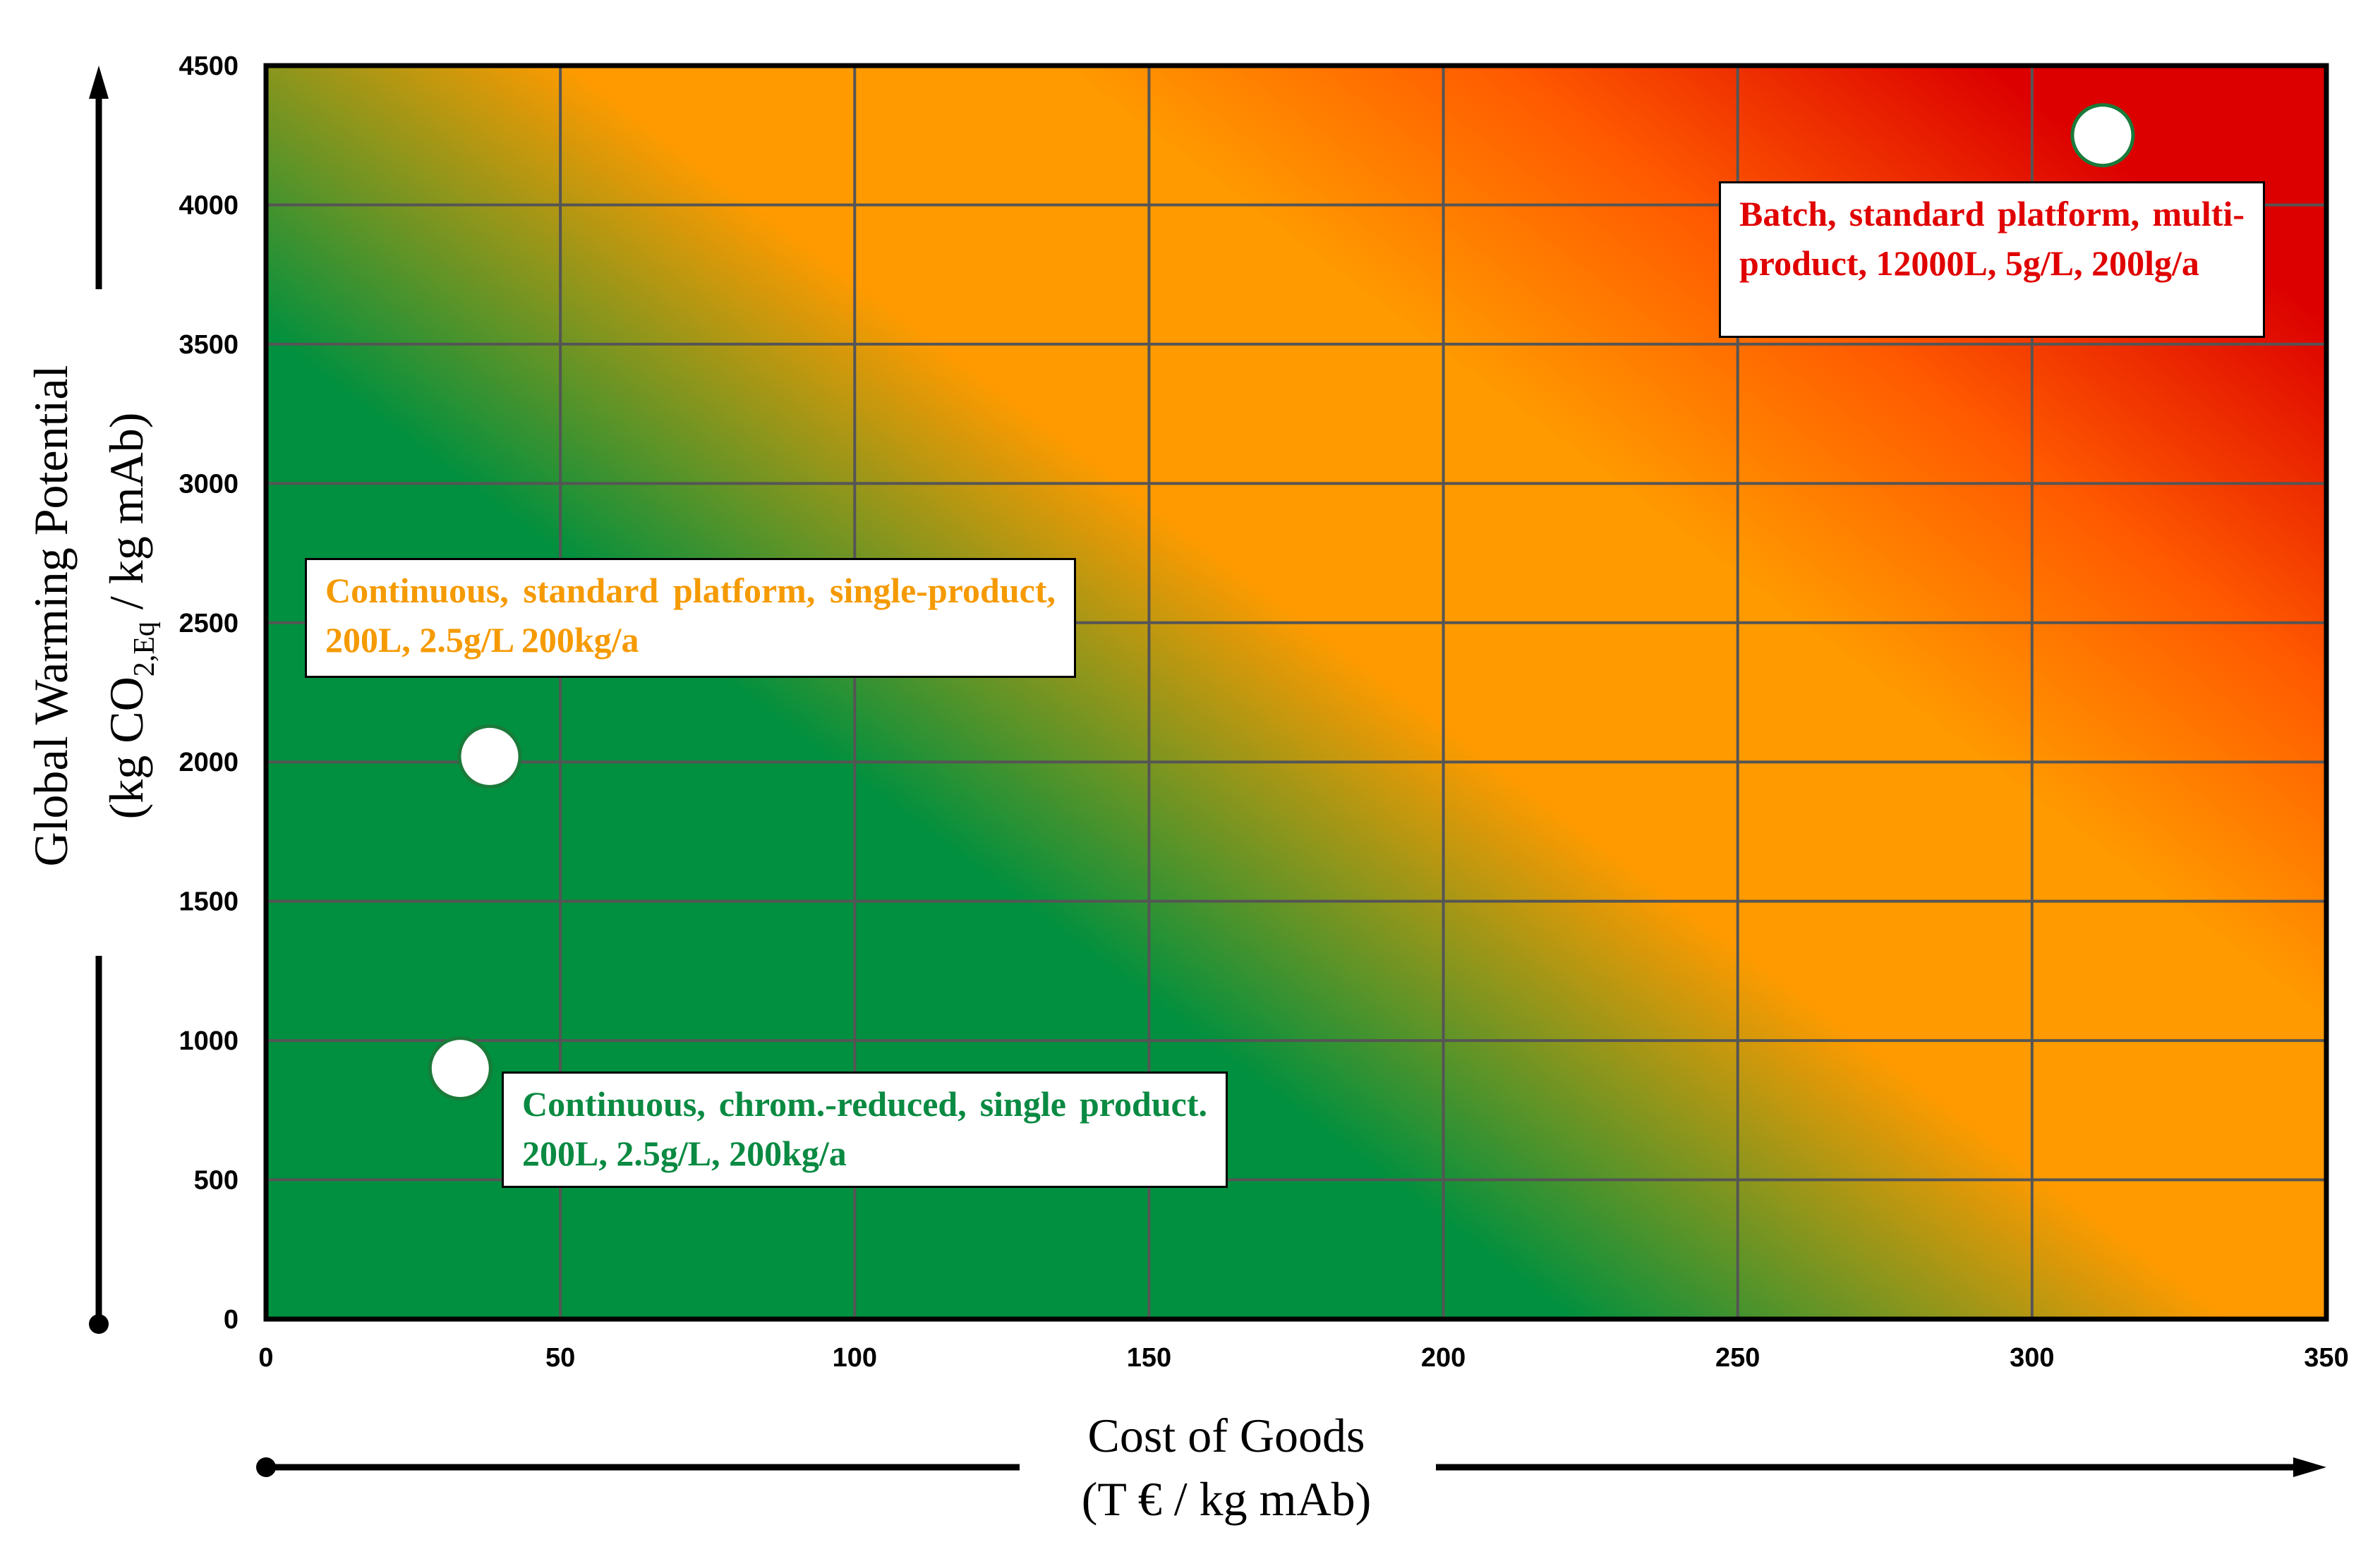 This screenshot has width=2380, height=1554. I want to click on y-tick-label: 0, so click(231, 1320).